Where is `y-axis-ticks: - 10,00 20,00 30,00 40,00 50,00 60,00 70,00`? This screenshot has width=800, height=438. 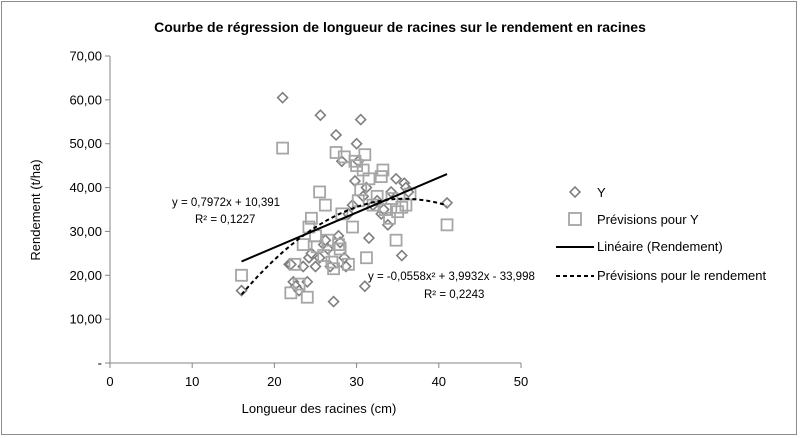
y-axis-ticks: - 10,00 20,00 30,00 40,00 50,00 60,00 70,00 is located at coordinates (89, 210).